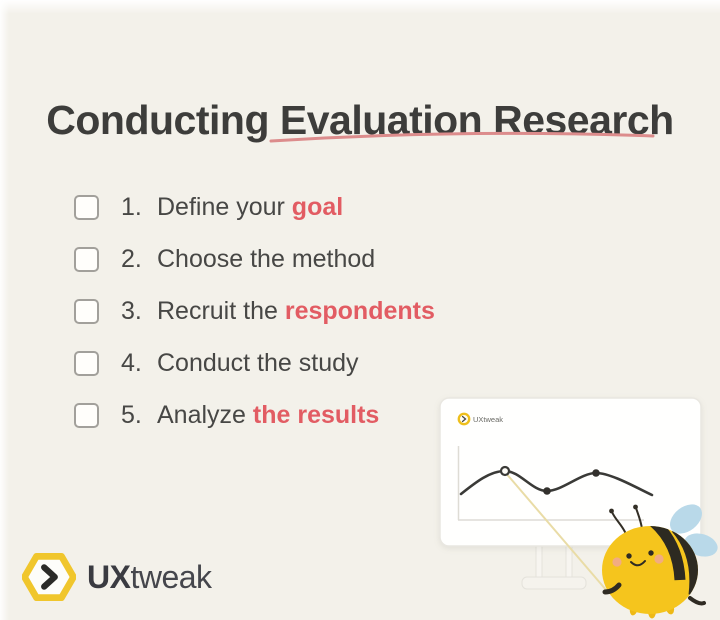  Describe the element at coordinates (462, 137) in the screenshot. I see `title-underline-swoosh` at that location.